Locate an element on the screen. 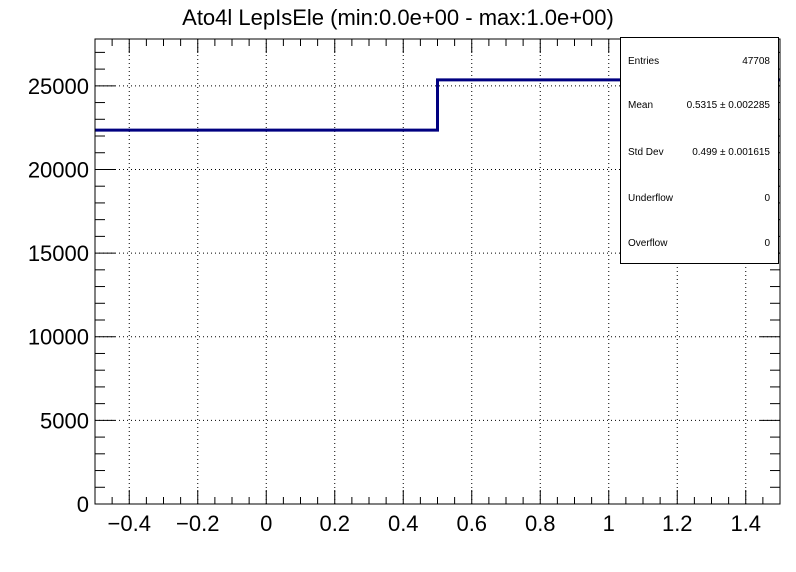 The image size is (796, 572). x-tick-label: 0.6 is located at coordinates (471, 523).